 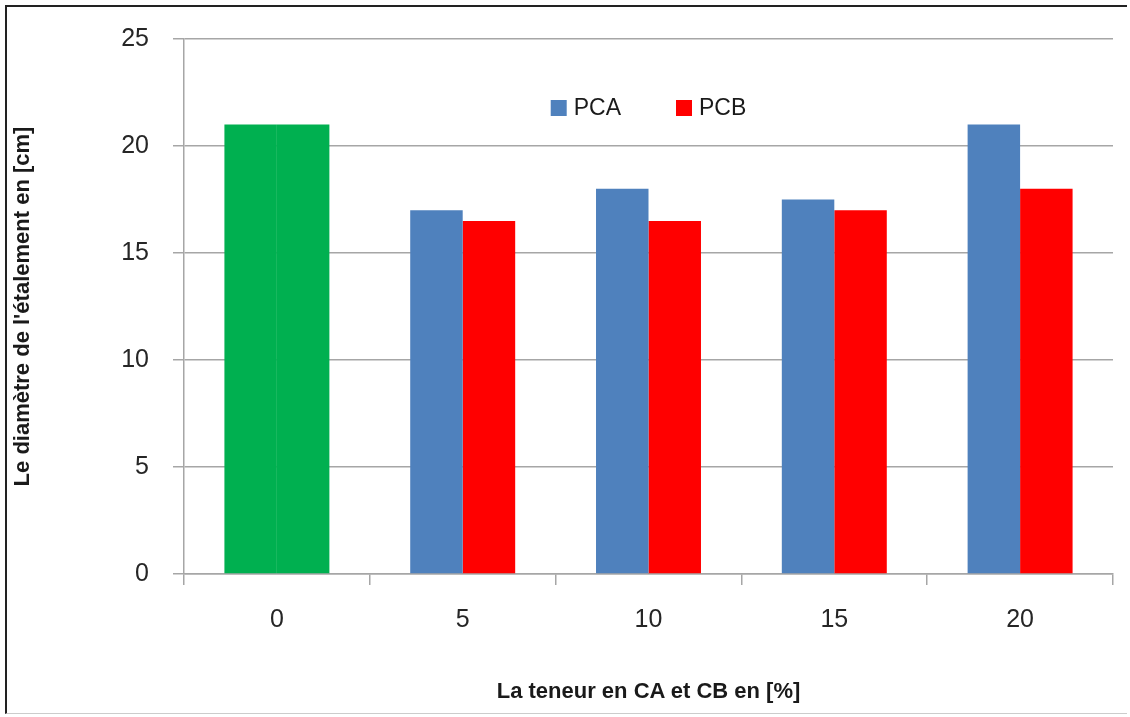 I want to click on x-tick-label: 5, so click(x=462, y=617).